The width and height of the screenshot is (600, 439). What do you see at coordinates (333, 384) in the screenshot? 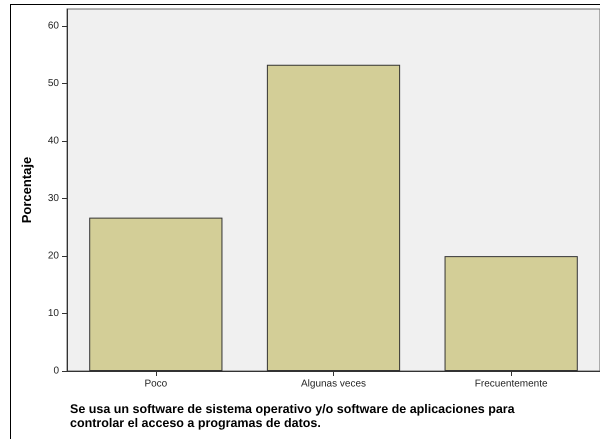
I see `x-tick-label: Algunas veces` at bounding box center [333, 384].